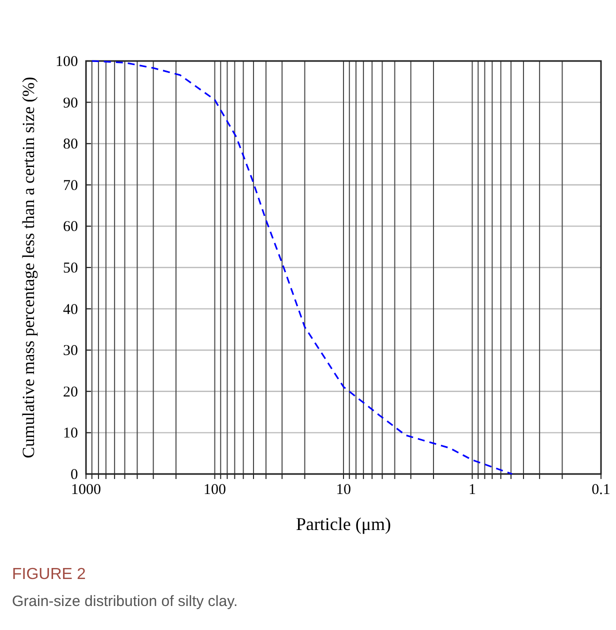  What do you see at coordinates (215, 490) in the screenshot?
I see `x-tick-label: 100` at bounding box center [215, 490].